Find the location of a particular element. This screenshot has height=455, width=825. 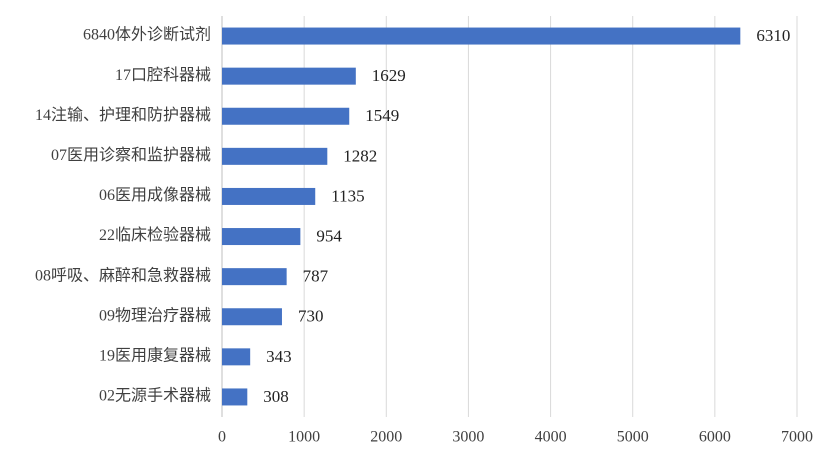

x-tick-label: 7000 is located at coordinates (797, 437).